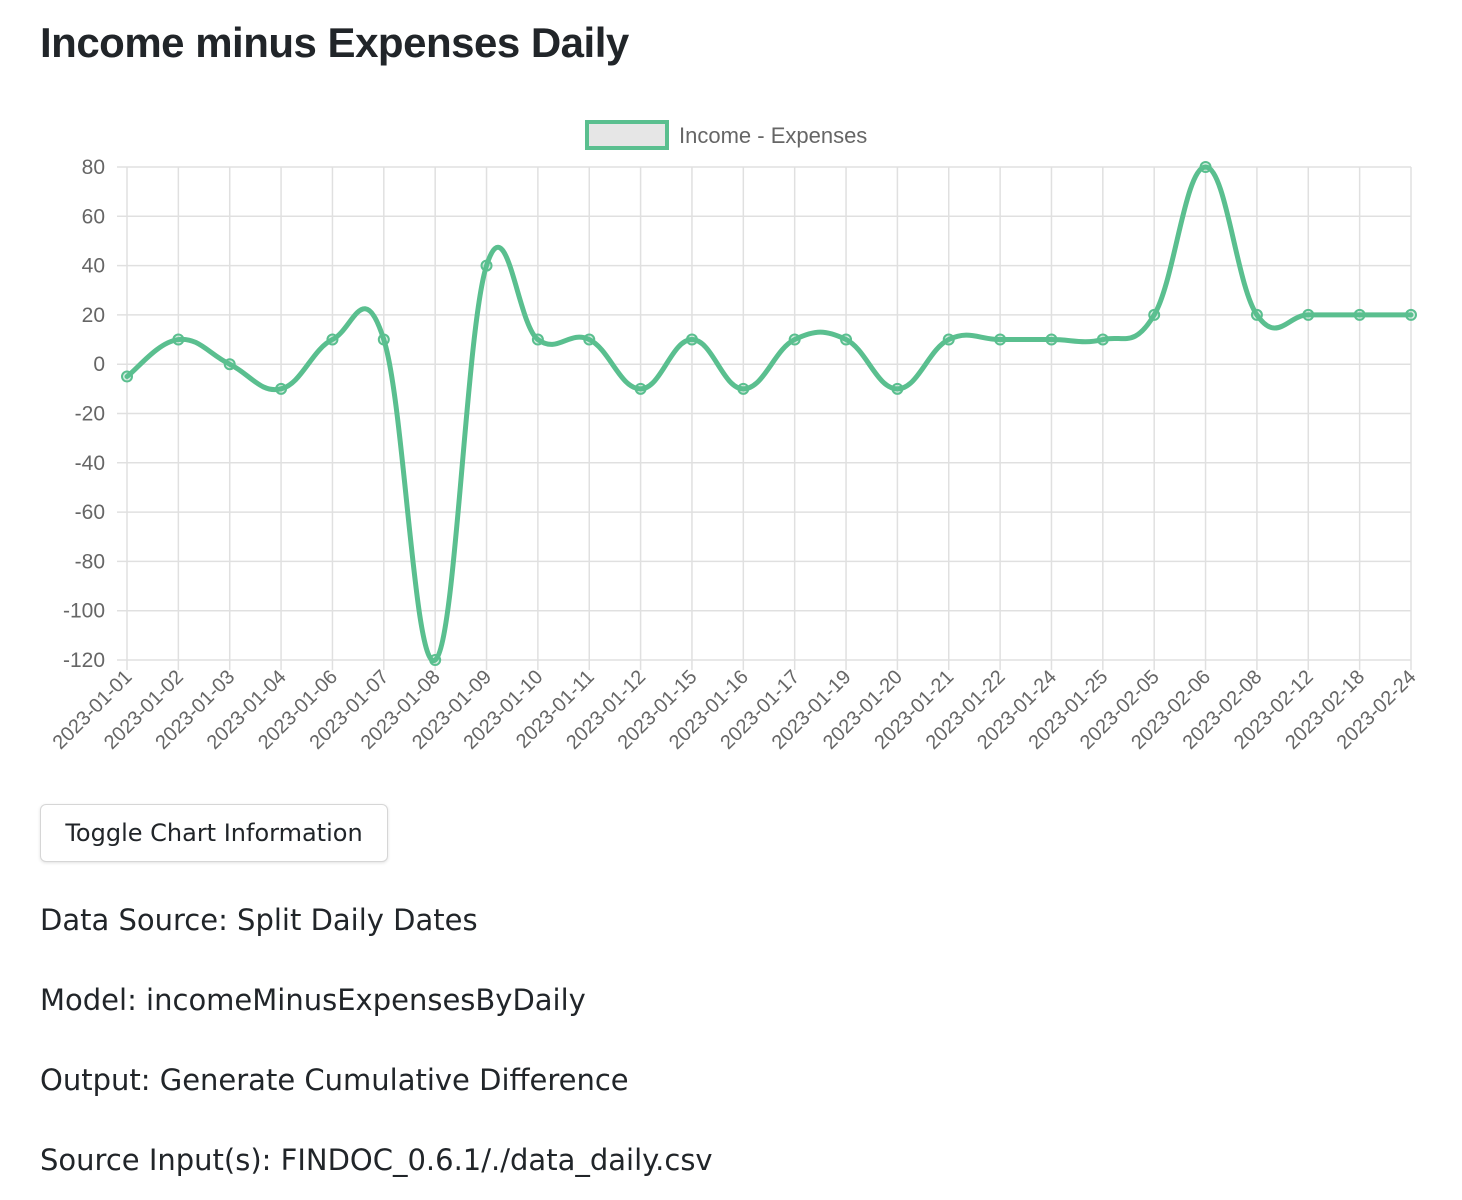  I want to click on y-tick-label: 20, so click(93, 315).